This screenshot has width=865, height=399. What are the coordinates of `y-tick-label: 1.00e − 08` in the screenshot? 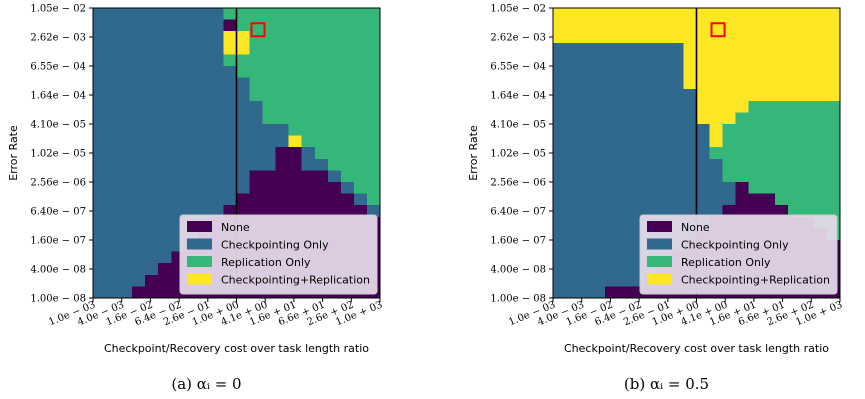 It's located at (518, 299).